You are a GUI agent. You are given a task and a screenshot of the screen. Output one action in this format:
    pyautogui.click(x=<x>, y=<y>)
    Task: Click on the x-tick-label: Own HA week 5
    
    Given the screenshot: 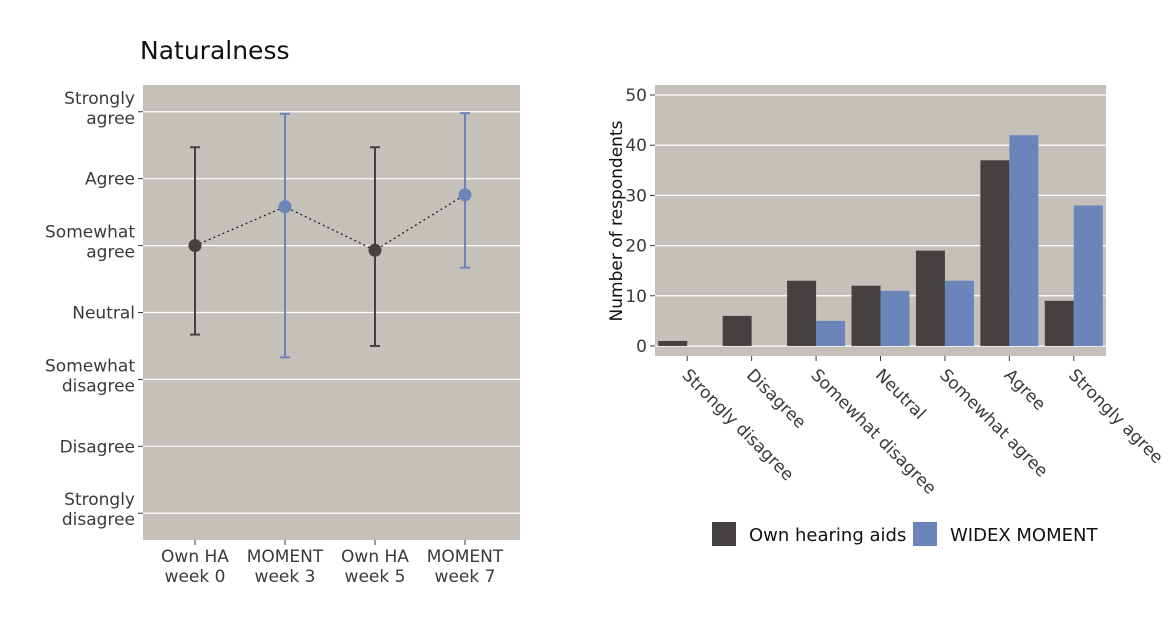 What is the action you would take?
    pyautogui.click(x=375, y=567)
    